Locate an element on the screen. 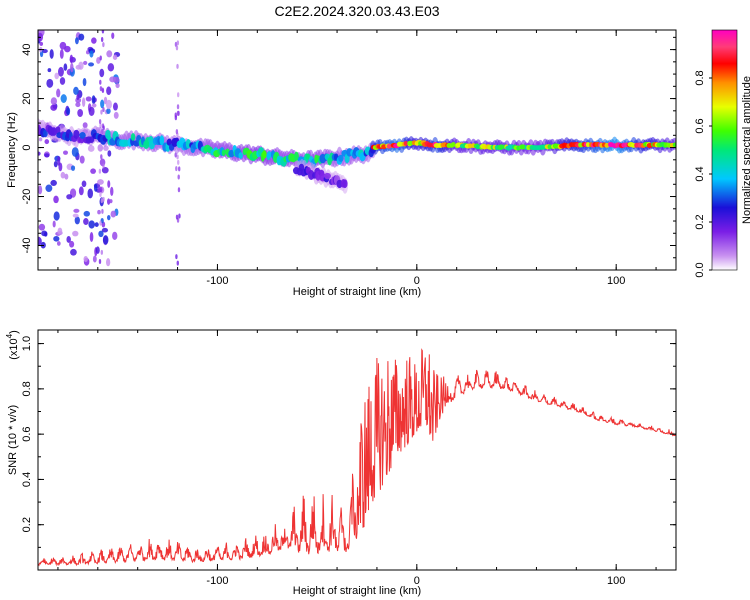 Image resolution: width=750 pixels, height=600 pixels. x-tick-label: 100 is located at coordinates (616, 581).